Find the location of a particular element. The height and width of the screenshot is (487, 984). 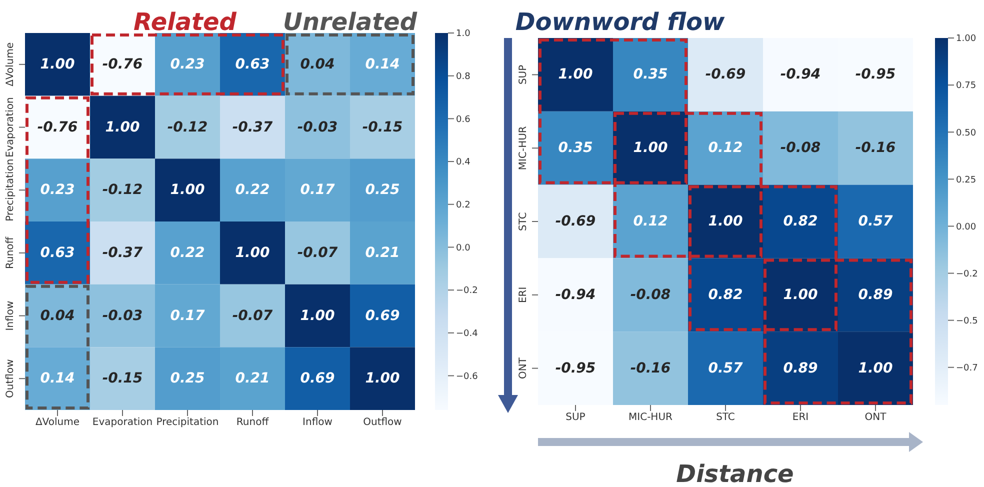

color-bar-label: −0.4 is located at coordinates (467, 334).